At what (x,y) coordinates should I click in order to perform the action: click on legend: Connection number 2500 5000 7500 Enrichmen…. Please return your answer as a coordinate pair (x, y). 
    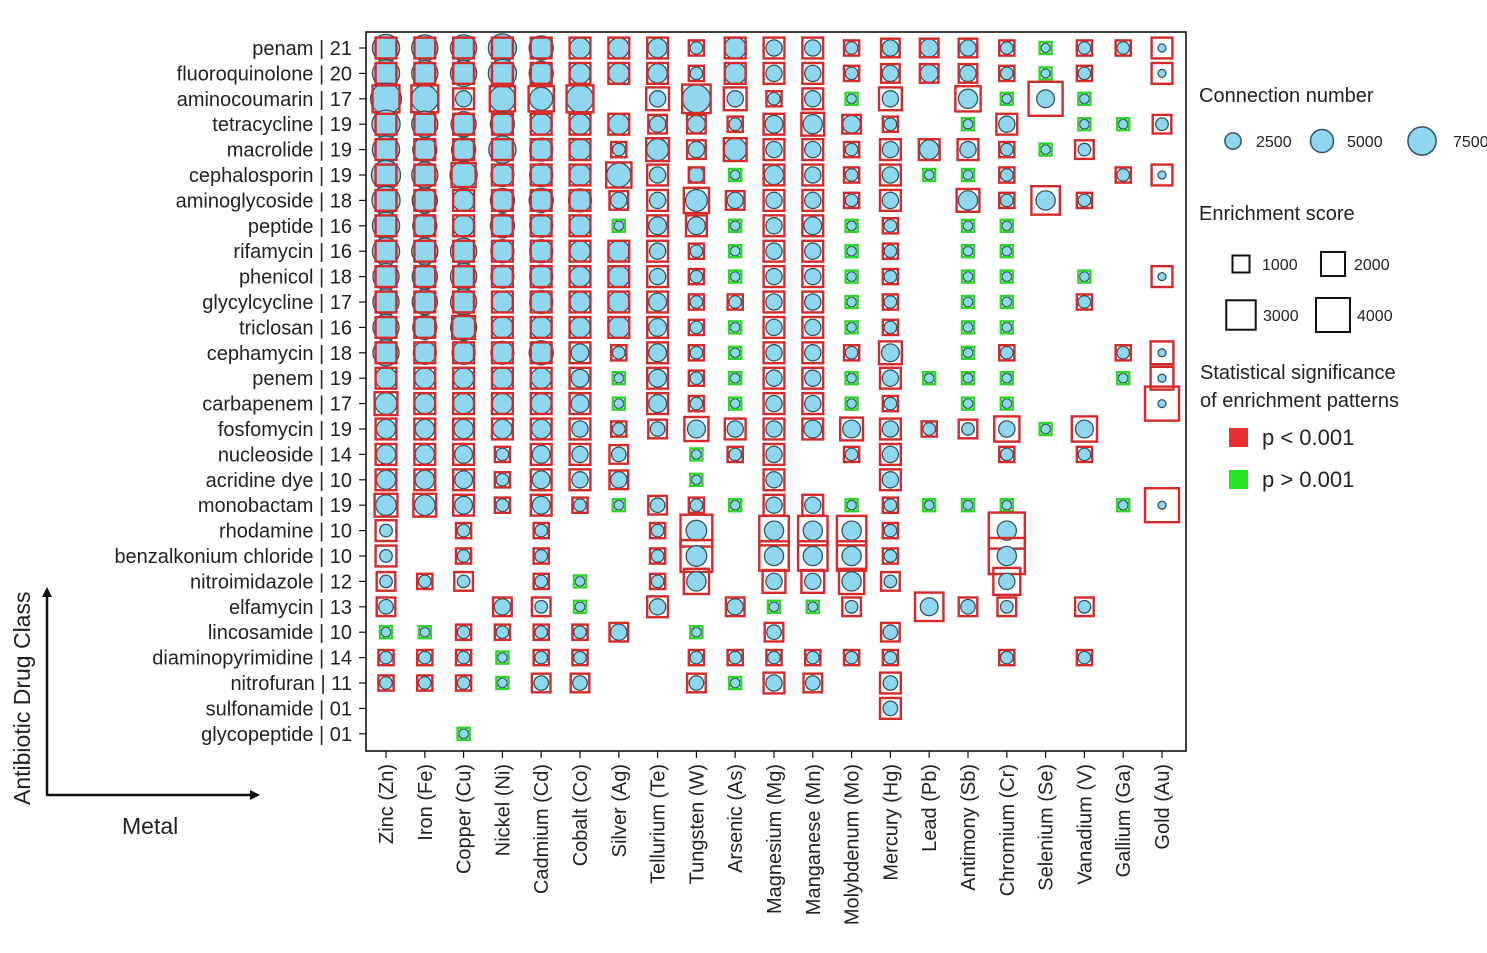
    Looking at the image, I should click on (1343, 288).